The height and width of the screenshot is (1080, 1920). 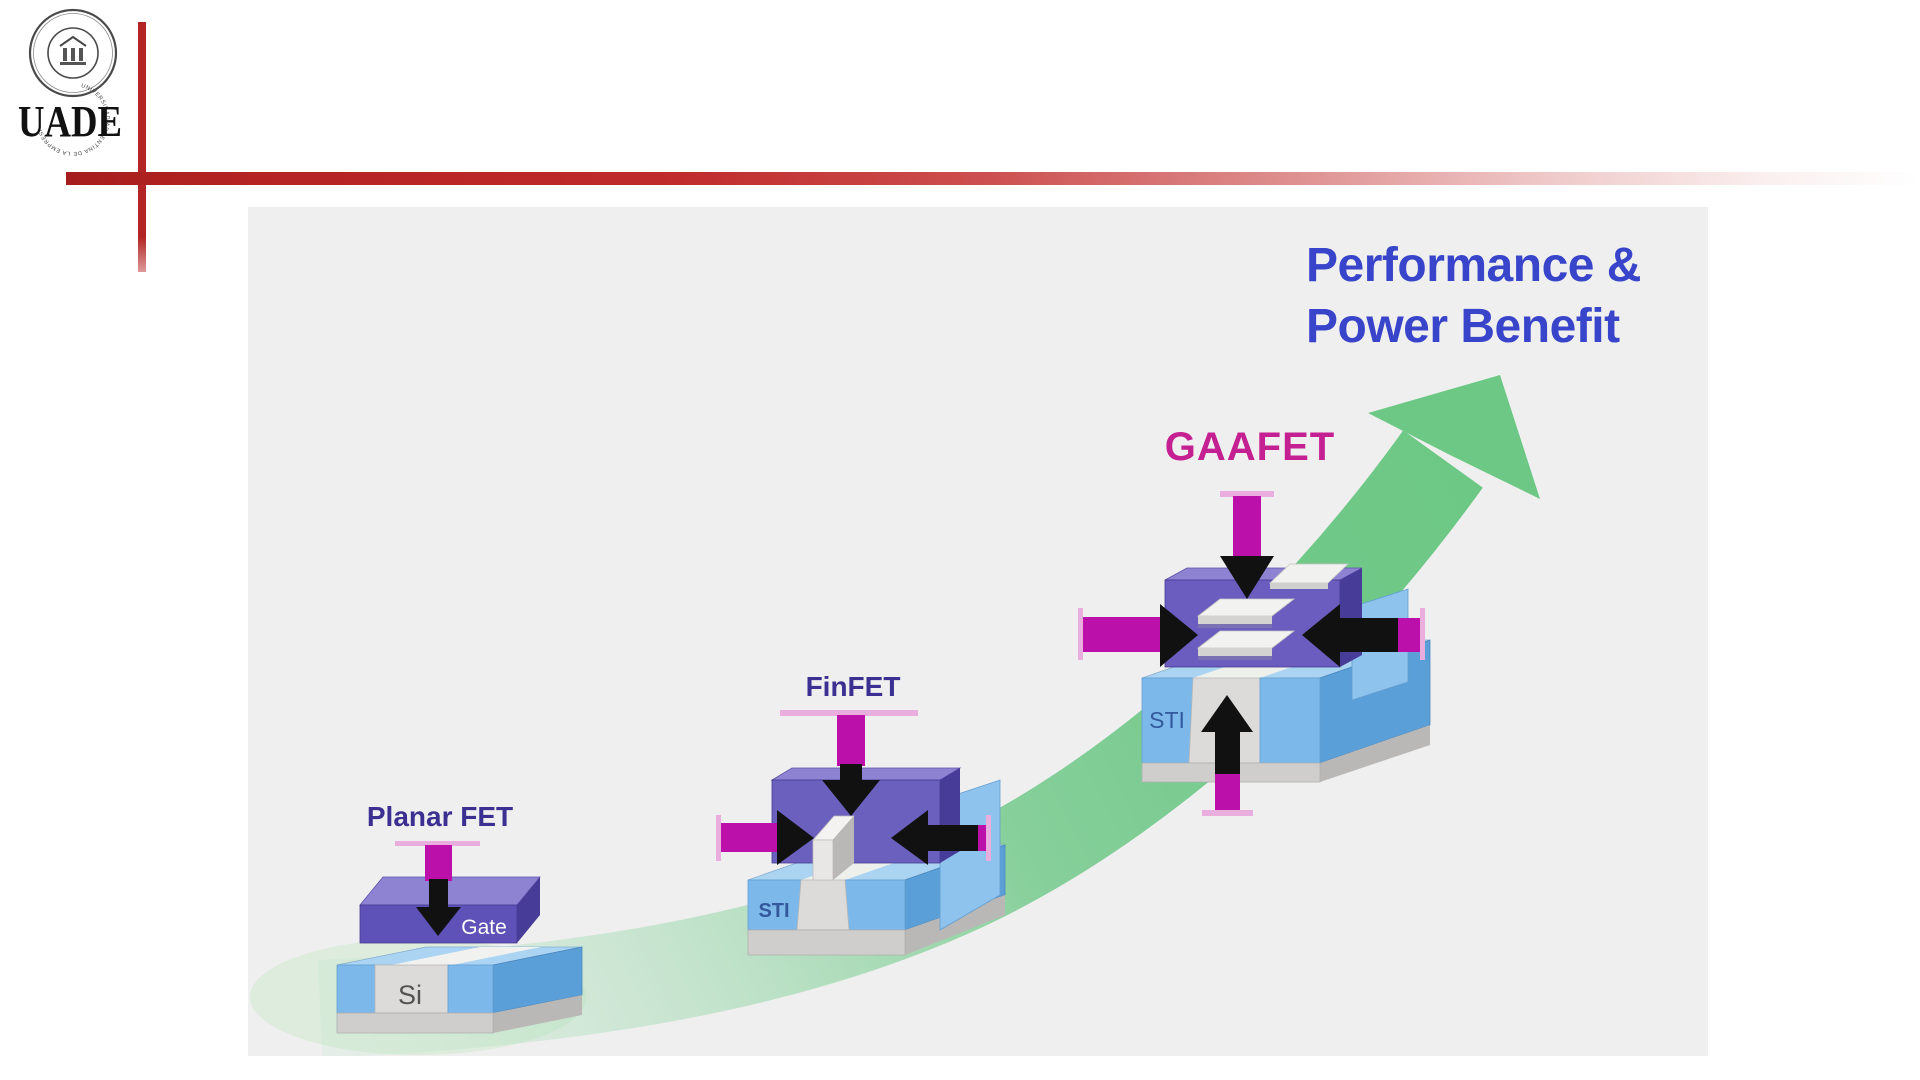 I want to click on benefit-heading-line1: Performance &, so click(x=1473, y=265).